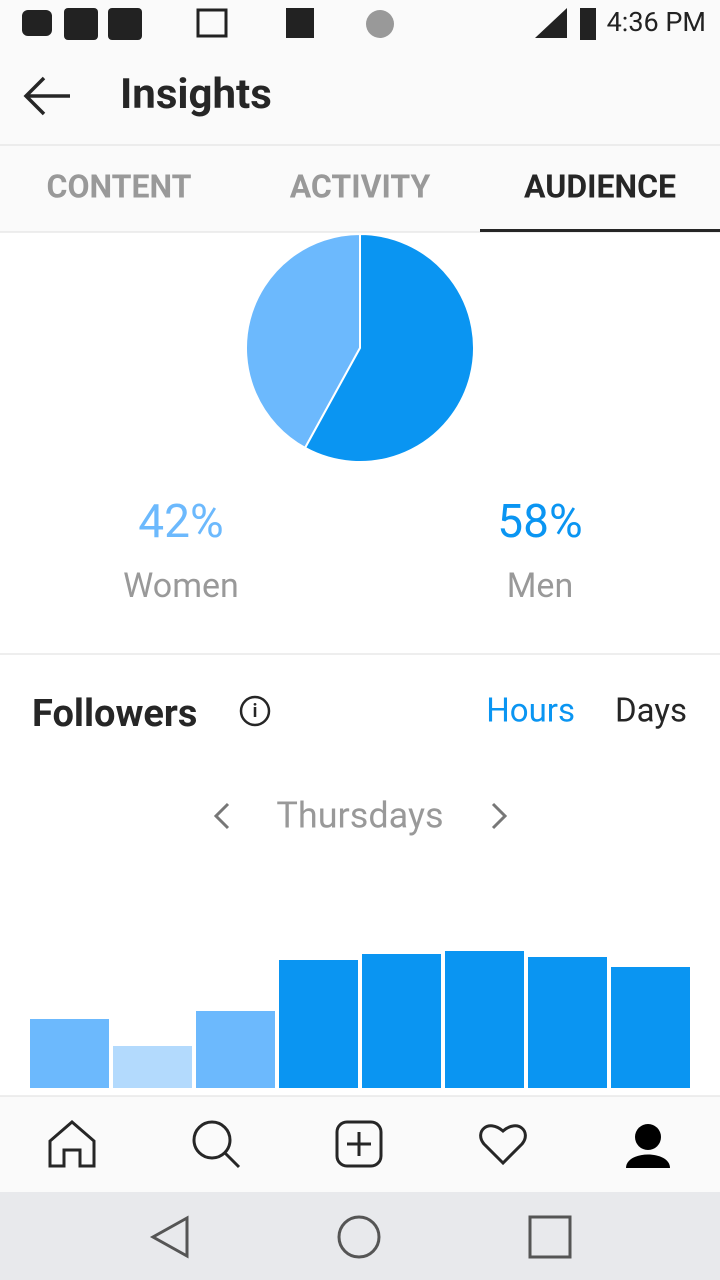  Describe the element at coordinates (119, 186) in the screenshot. I see `tab: CONTENT` at that location.